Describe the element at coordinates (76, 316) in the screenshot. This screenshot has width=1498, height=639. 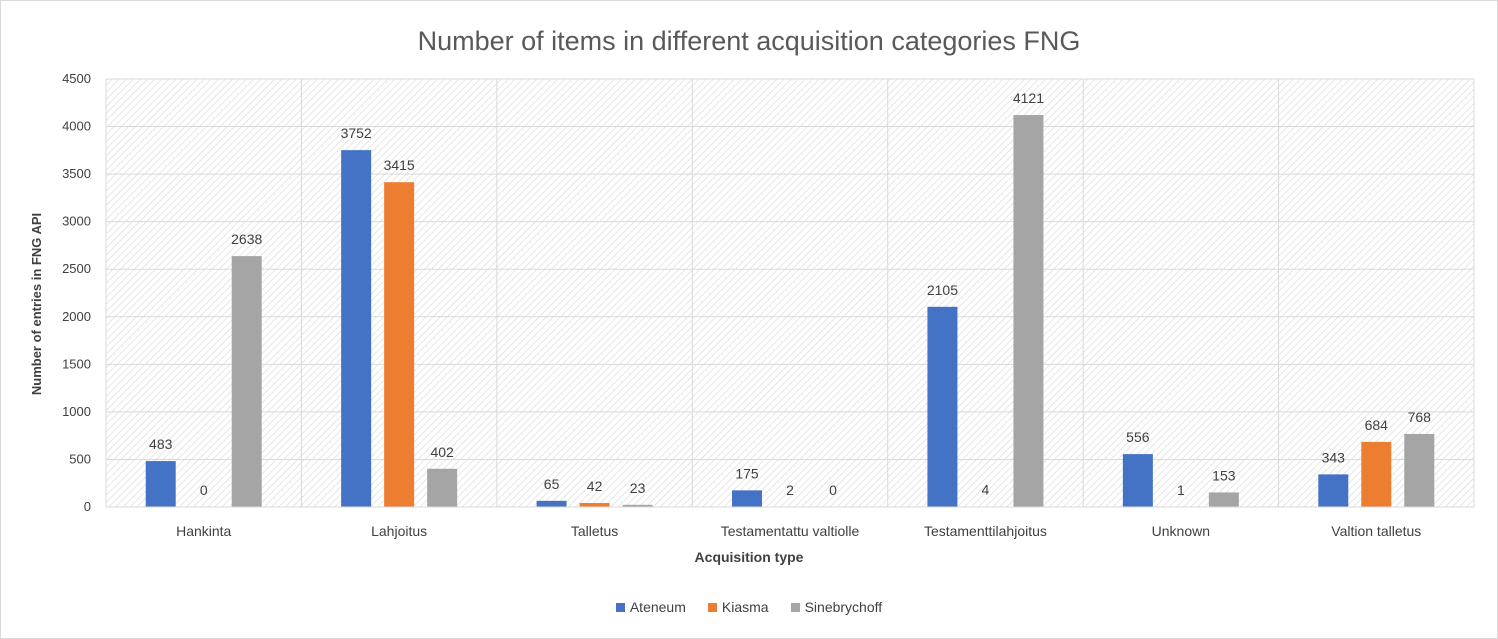
I see `y-tick-label: 2000` at that location.